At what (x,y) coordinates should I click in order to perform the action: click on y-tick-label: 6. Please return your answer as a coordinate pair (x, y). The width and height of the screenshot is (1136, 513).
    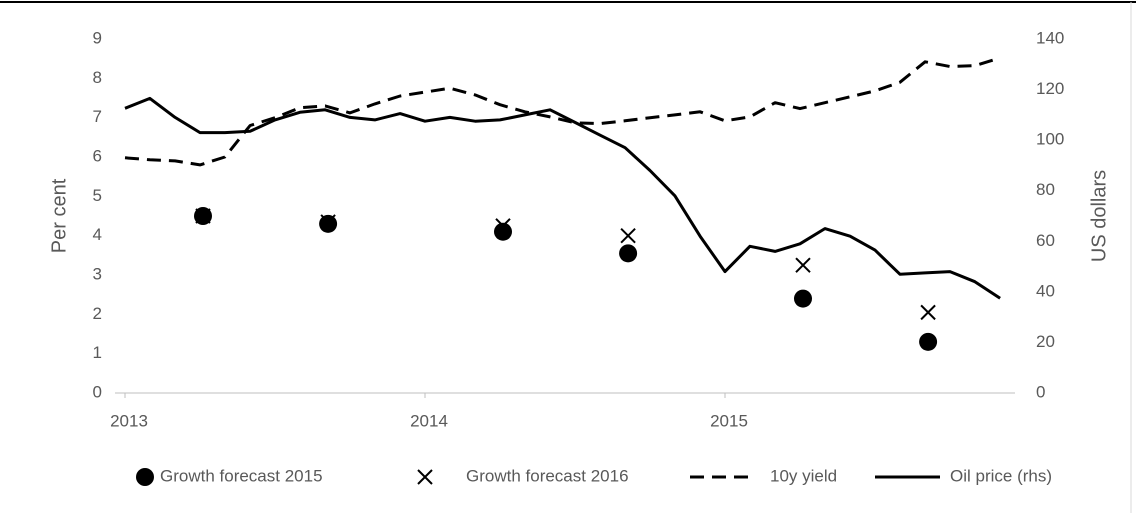
    Looking at the image, I should click on (97, 155).